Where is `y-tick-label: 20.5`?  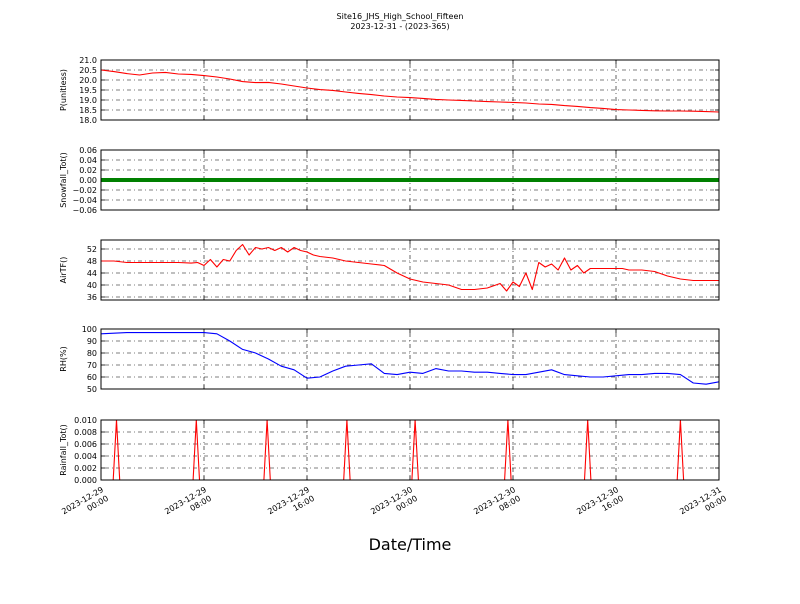 y-tick-label: 20.5 is located at coordinates (88, 70).